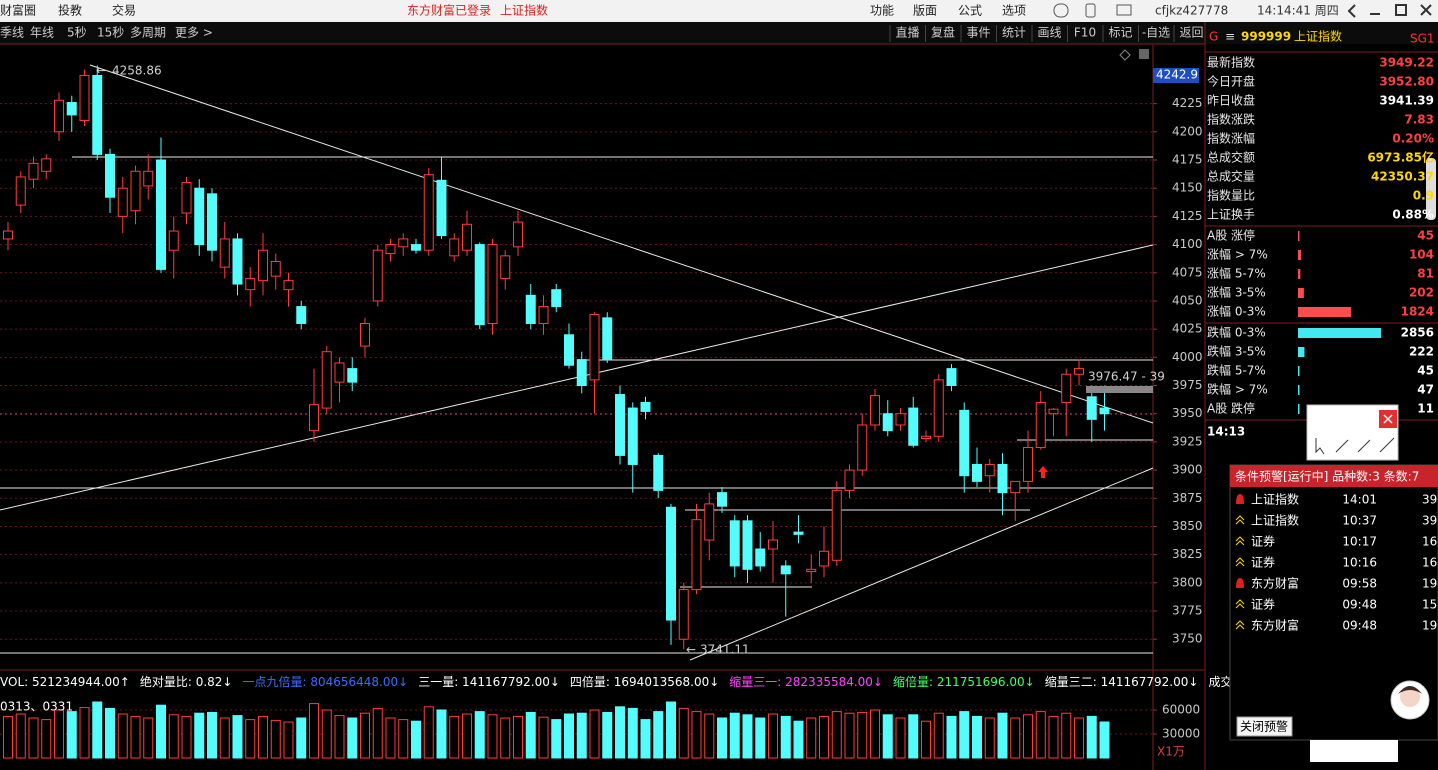 This screenshot has width=1438, height=770. I want to click on period-tab: 年线, so click(42, 33).